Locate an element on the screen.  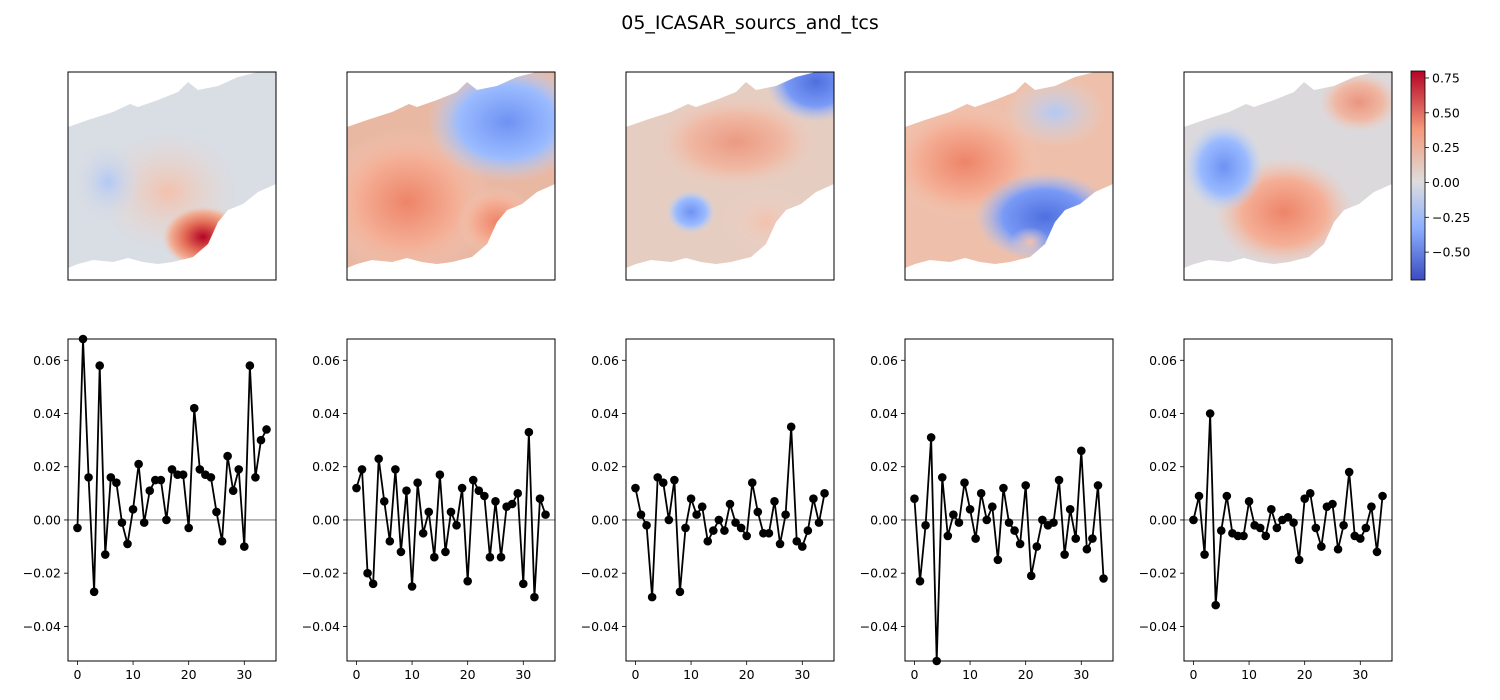
y-tick-label: 0.06 is located at coordinates (605, 360).